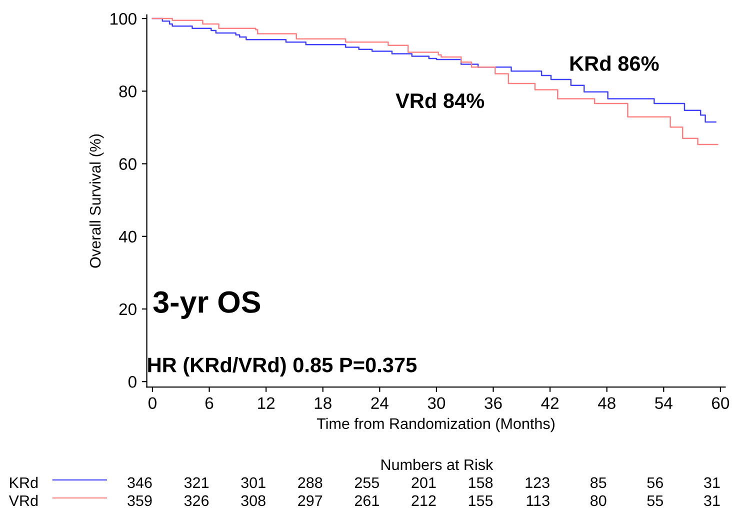  Describe the element at coordinates (440, 100) in the screenshot. I see `annotation: VRd 84%` at that location.